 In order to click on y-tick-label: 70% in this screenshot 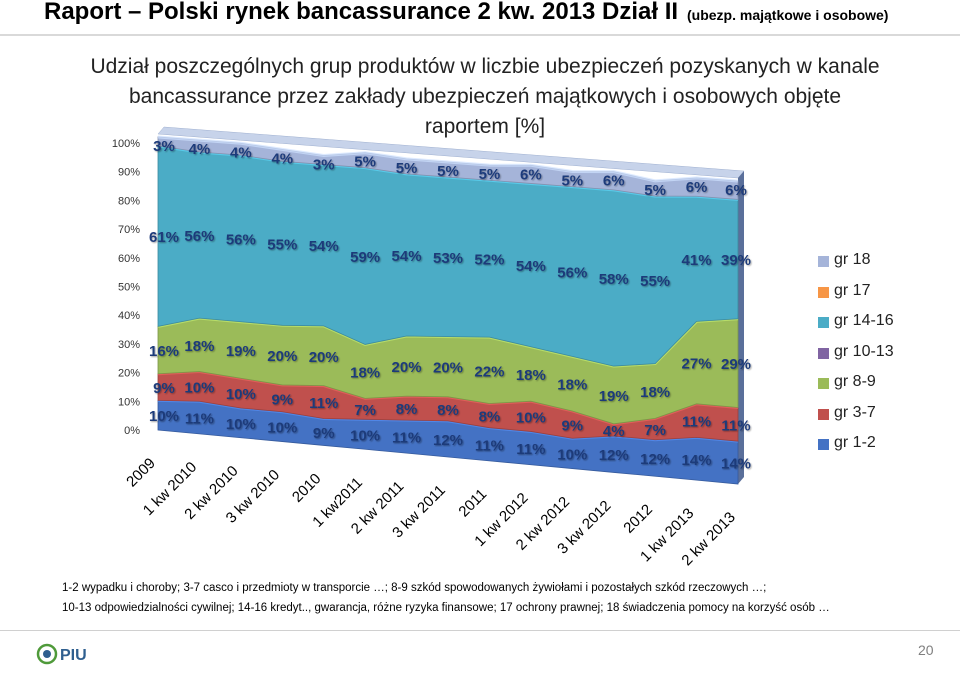, I will do `click(129, 230)`.